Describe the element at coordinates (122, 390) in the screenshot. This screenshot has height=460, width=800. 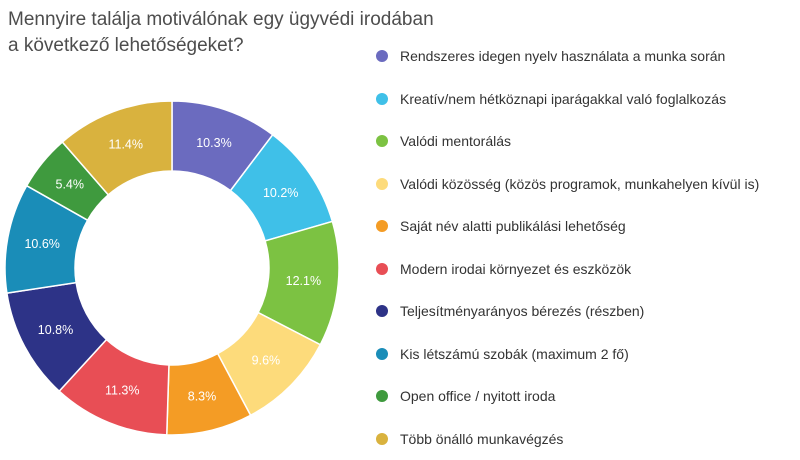
I see `slice-value-label-6: 11.3%` at that location.